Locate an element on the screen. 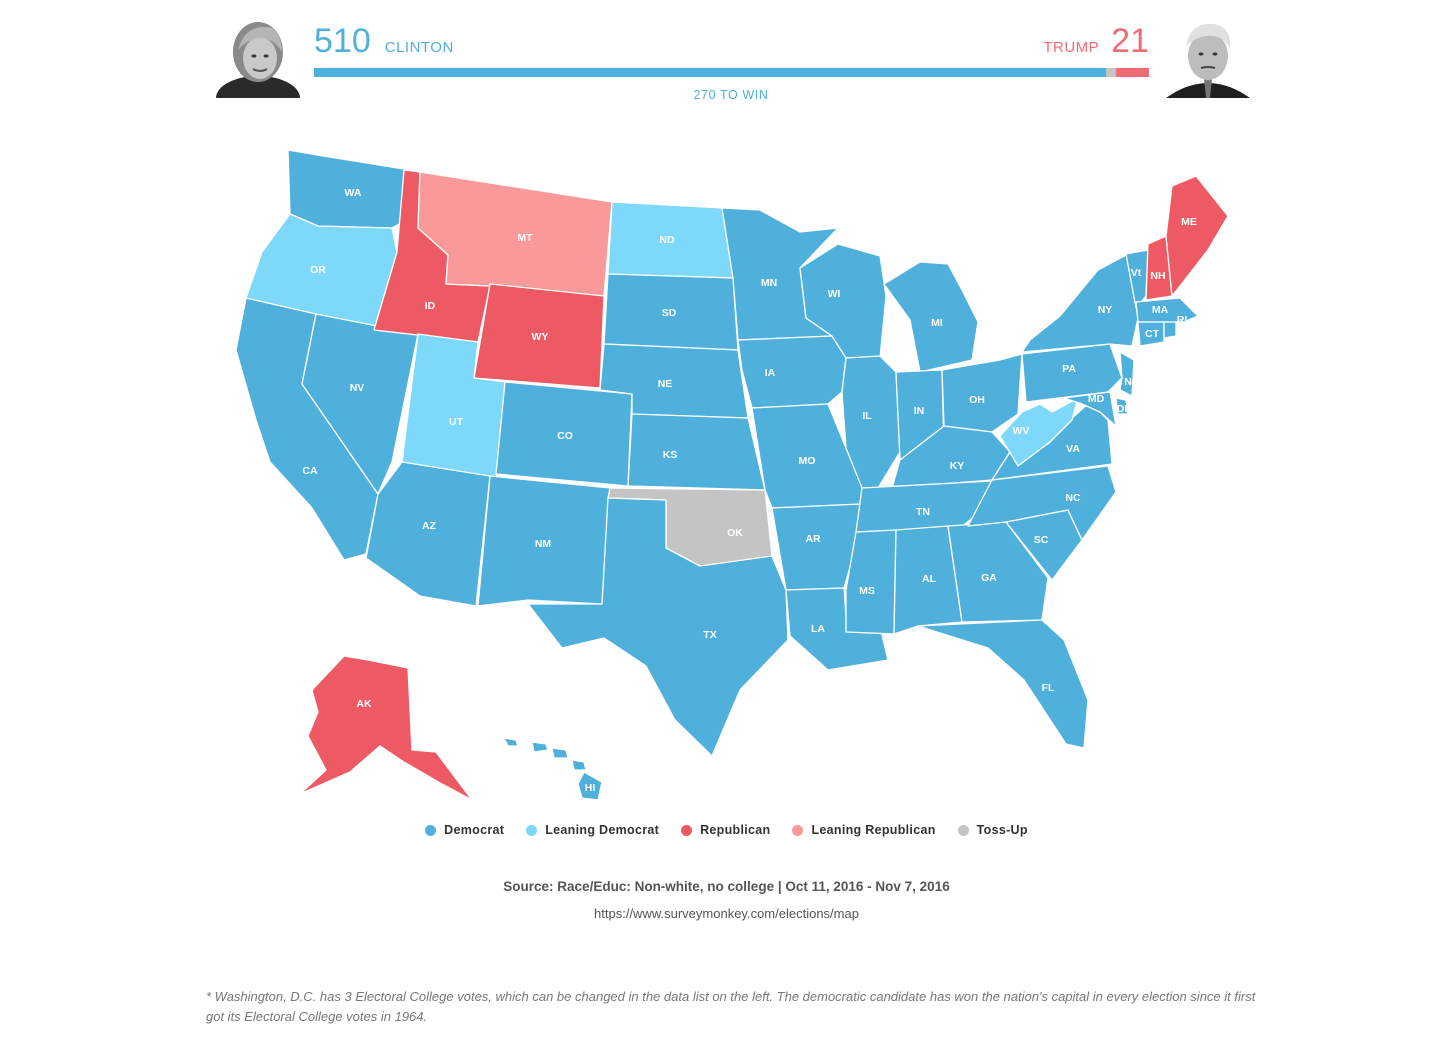 The height and width of the screenshot is (1048, 1453). trump-tally: TRUMP 21 is located at coordinates (1096, 41).